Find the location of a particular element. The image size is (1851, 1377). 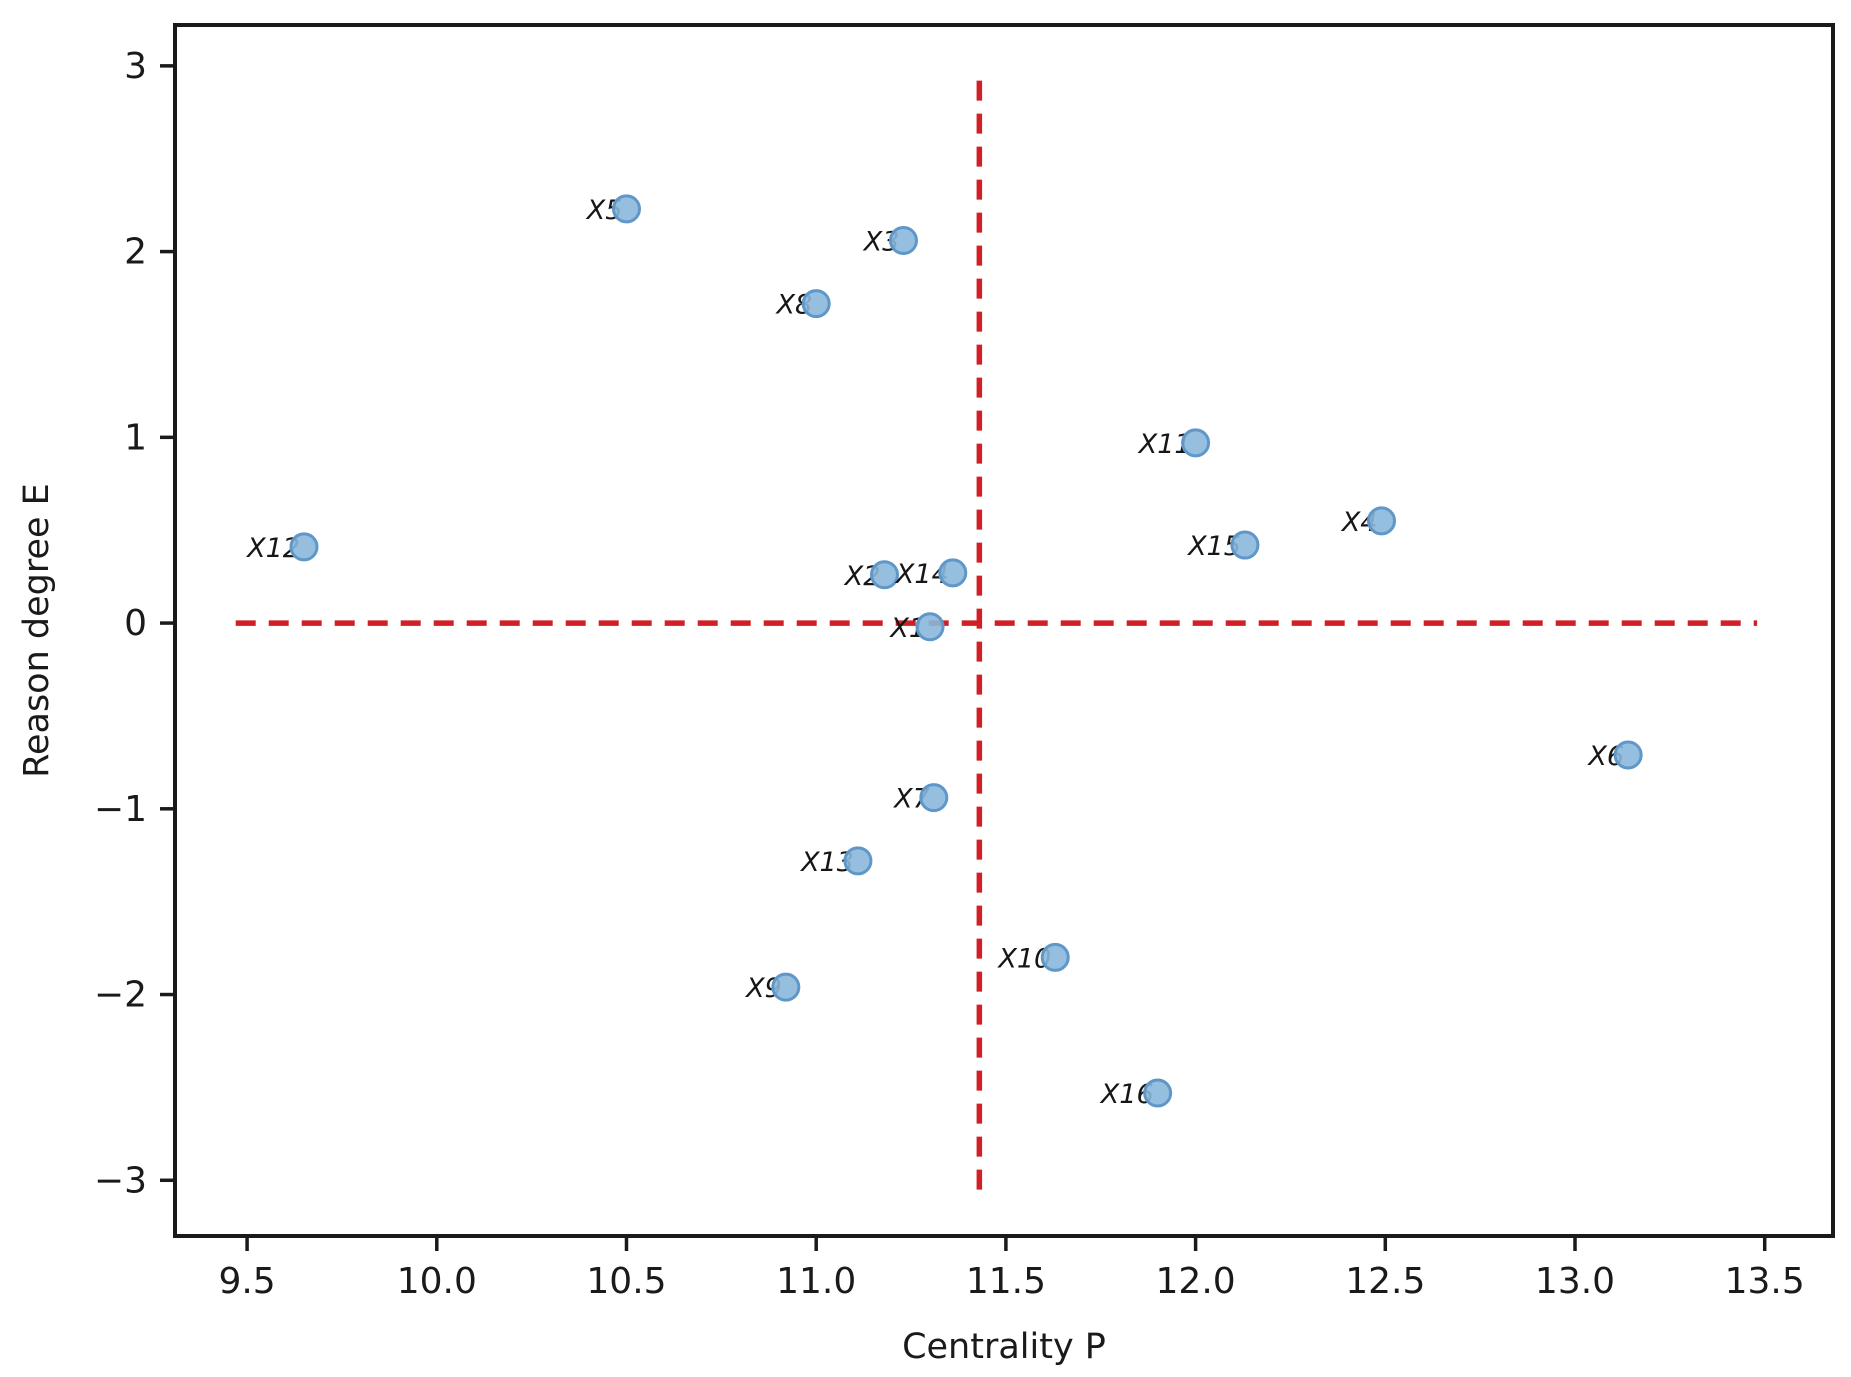

y-axis-label: Reason degree E is located at coordinates (37, 630).